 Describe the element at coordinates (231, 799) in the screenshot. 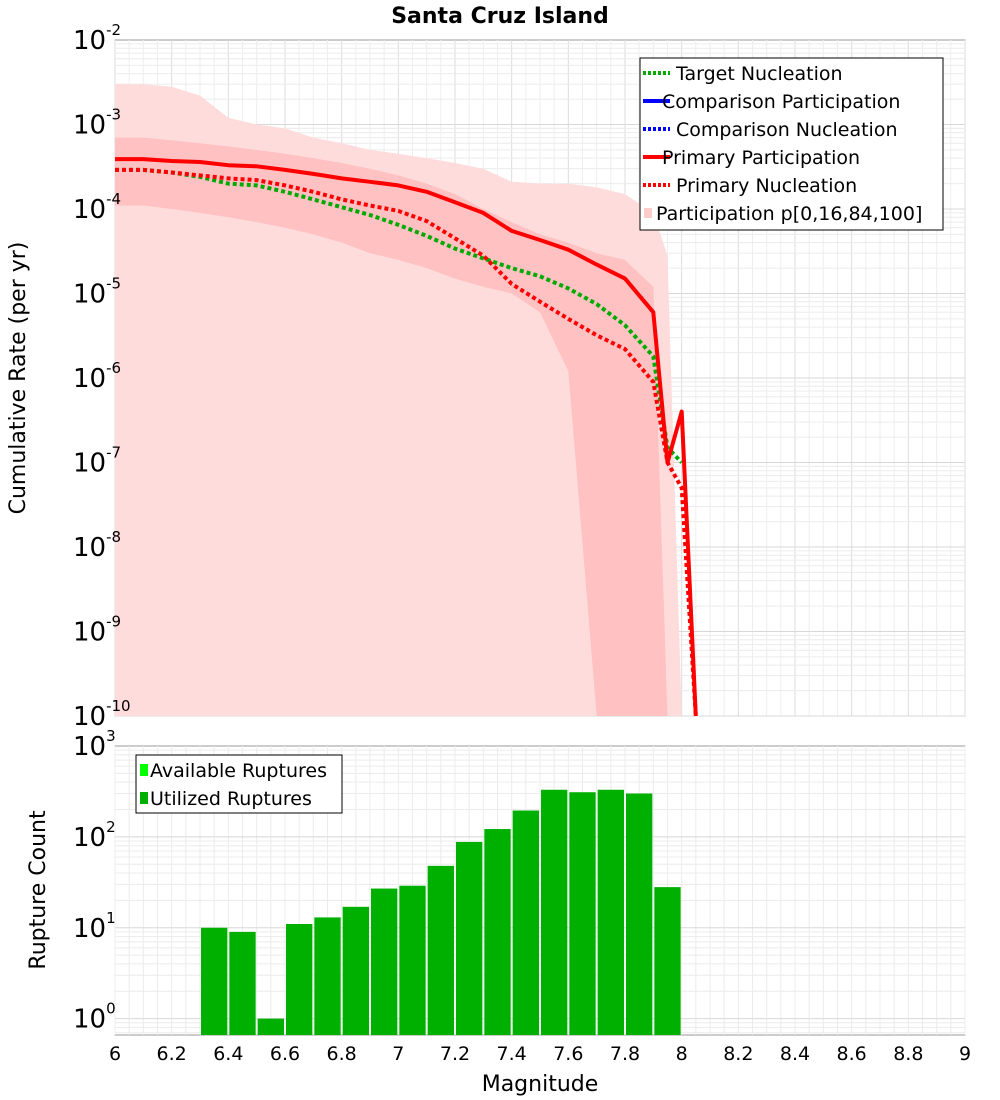

I see `legend-label: Utilized Ruptures` at that location.